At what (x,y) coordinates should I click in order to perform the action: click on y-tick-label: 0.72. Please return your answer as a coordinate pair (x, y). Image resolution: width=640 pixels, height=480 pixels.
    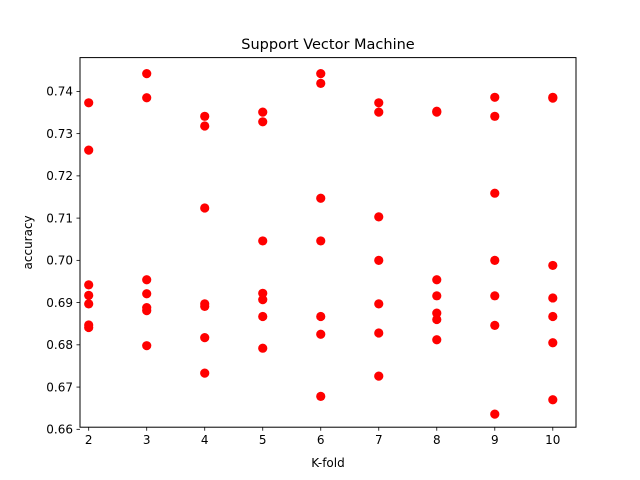
    Looking at the image, I should click on (59, 176).